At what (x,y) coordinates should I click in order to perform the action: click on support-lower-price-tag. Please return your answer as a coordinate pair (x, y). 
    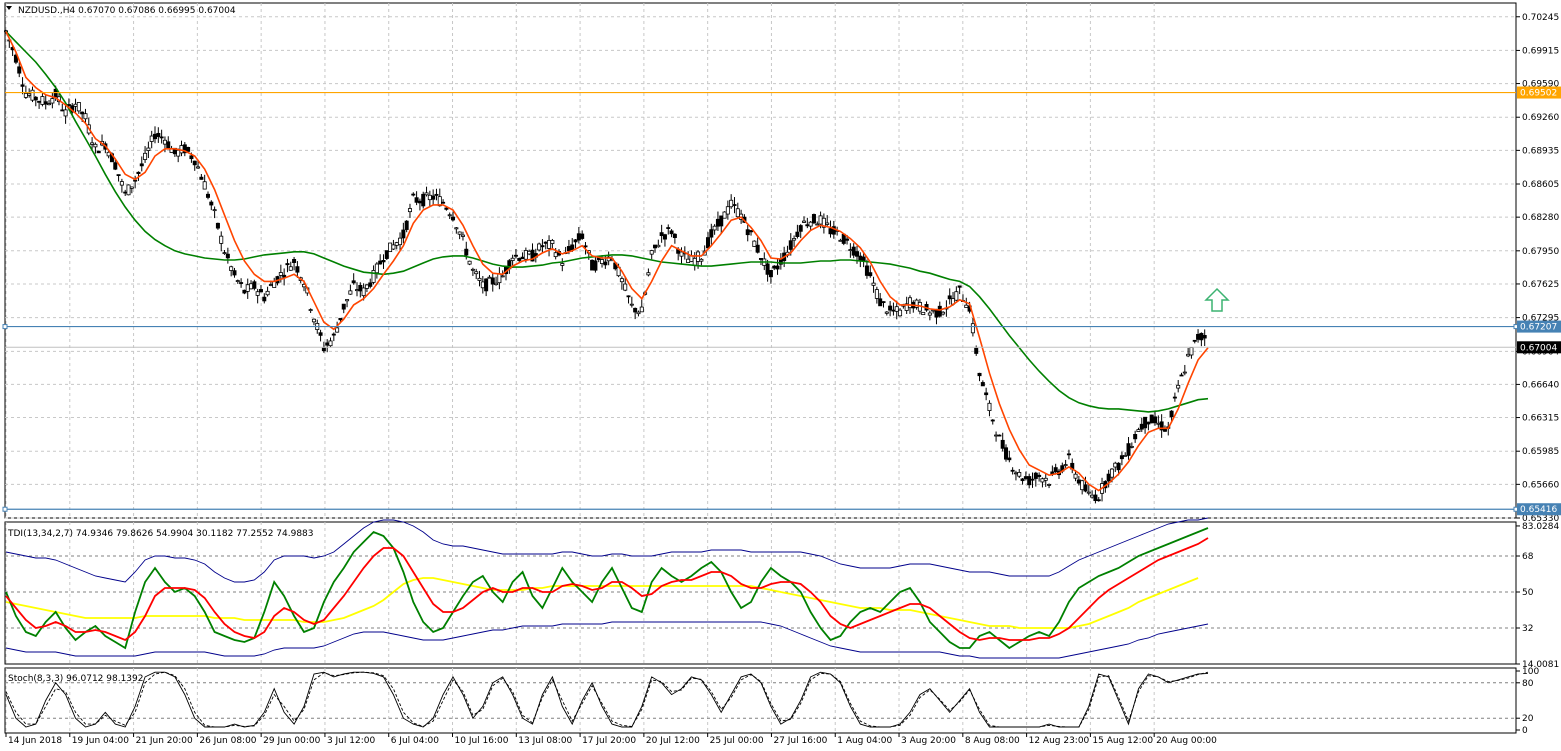
    Looking at the image, I should click on (1539, 509).